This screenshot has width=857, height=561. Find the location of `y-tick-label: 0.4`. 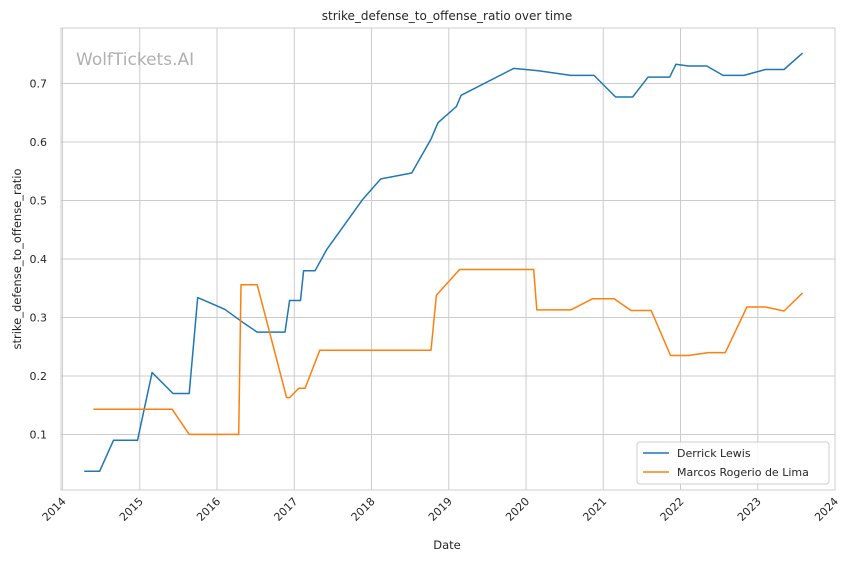

y-tick-label: 0.4 is located at coordinates (39, 259).